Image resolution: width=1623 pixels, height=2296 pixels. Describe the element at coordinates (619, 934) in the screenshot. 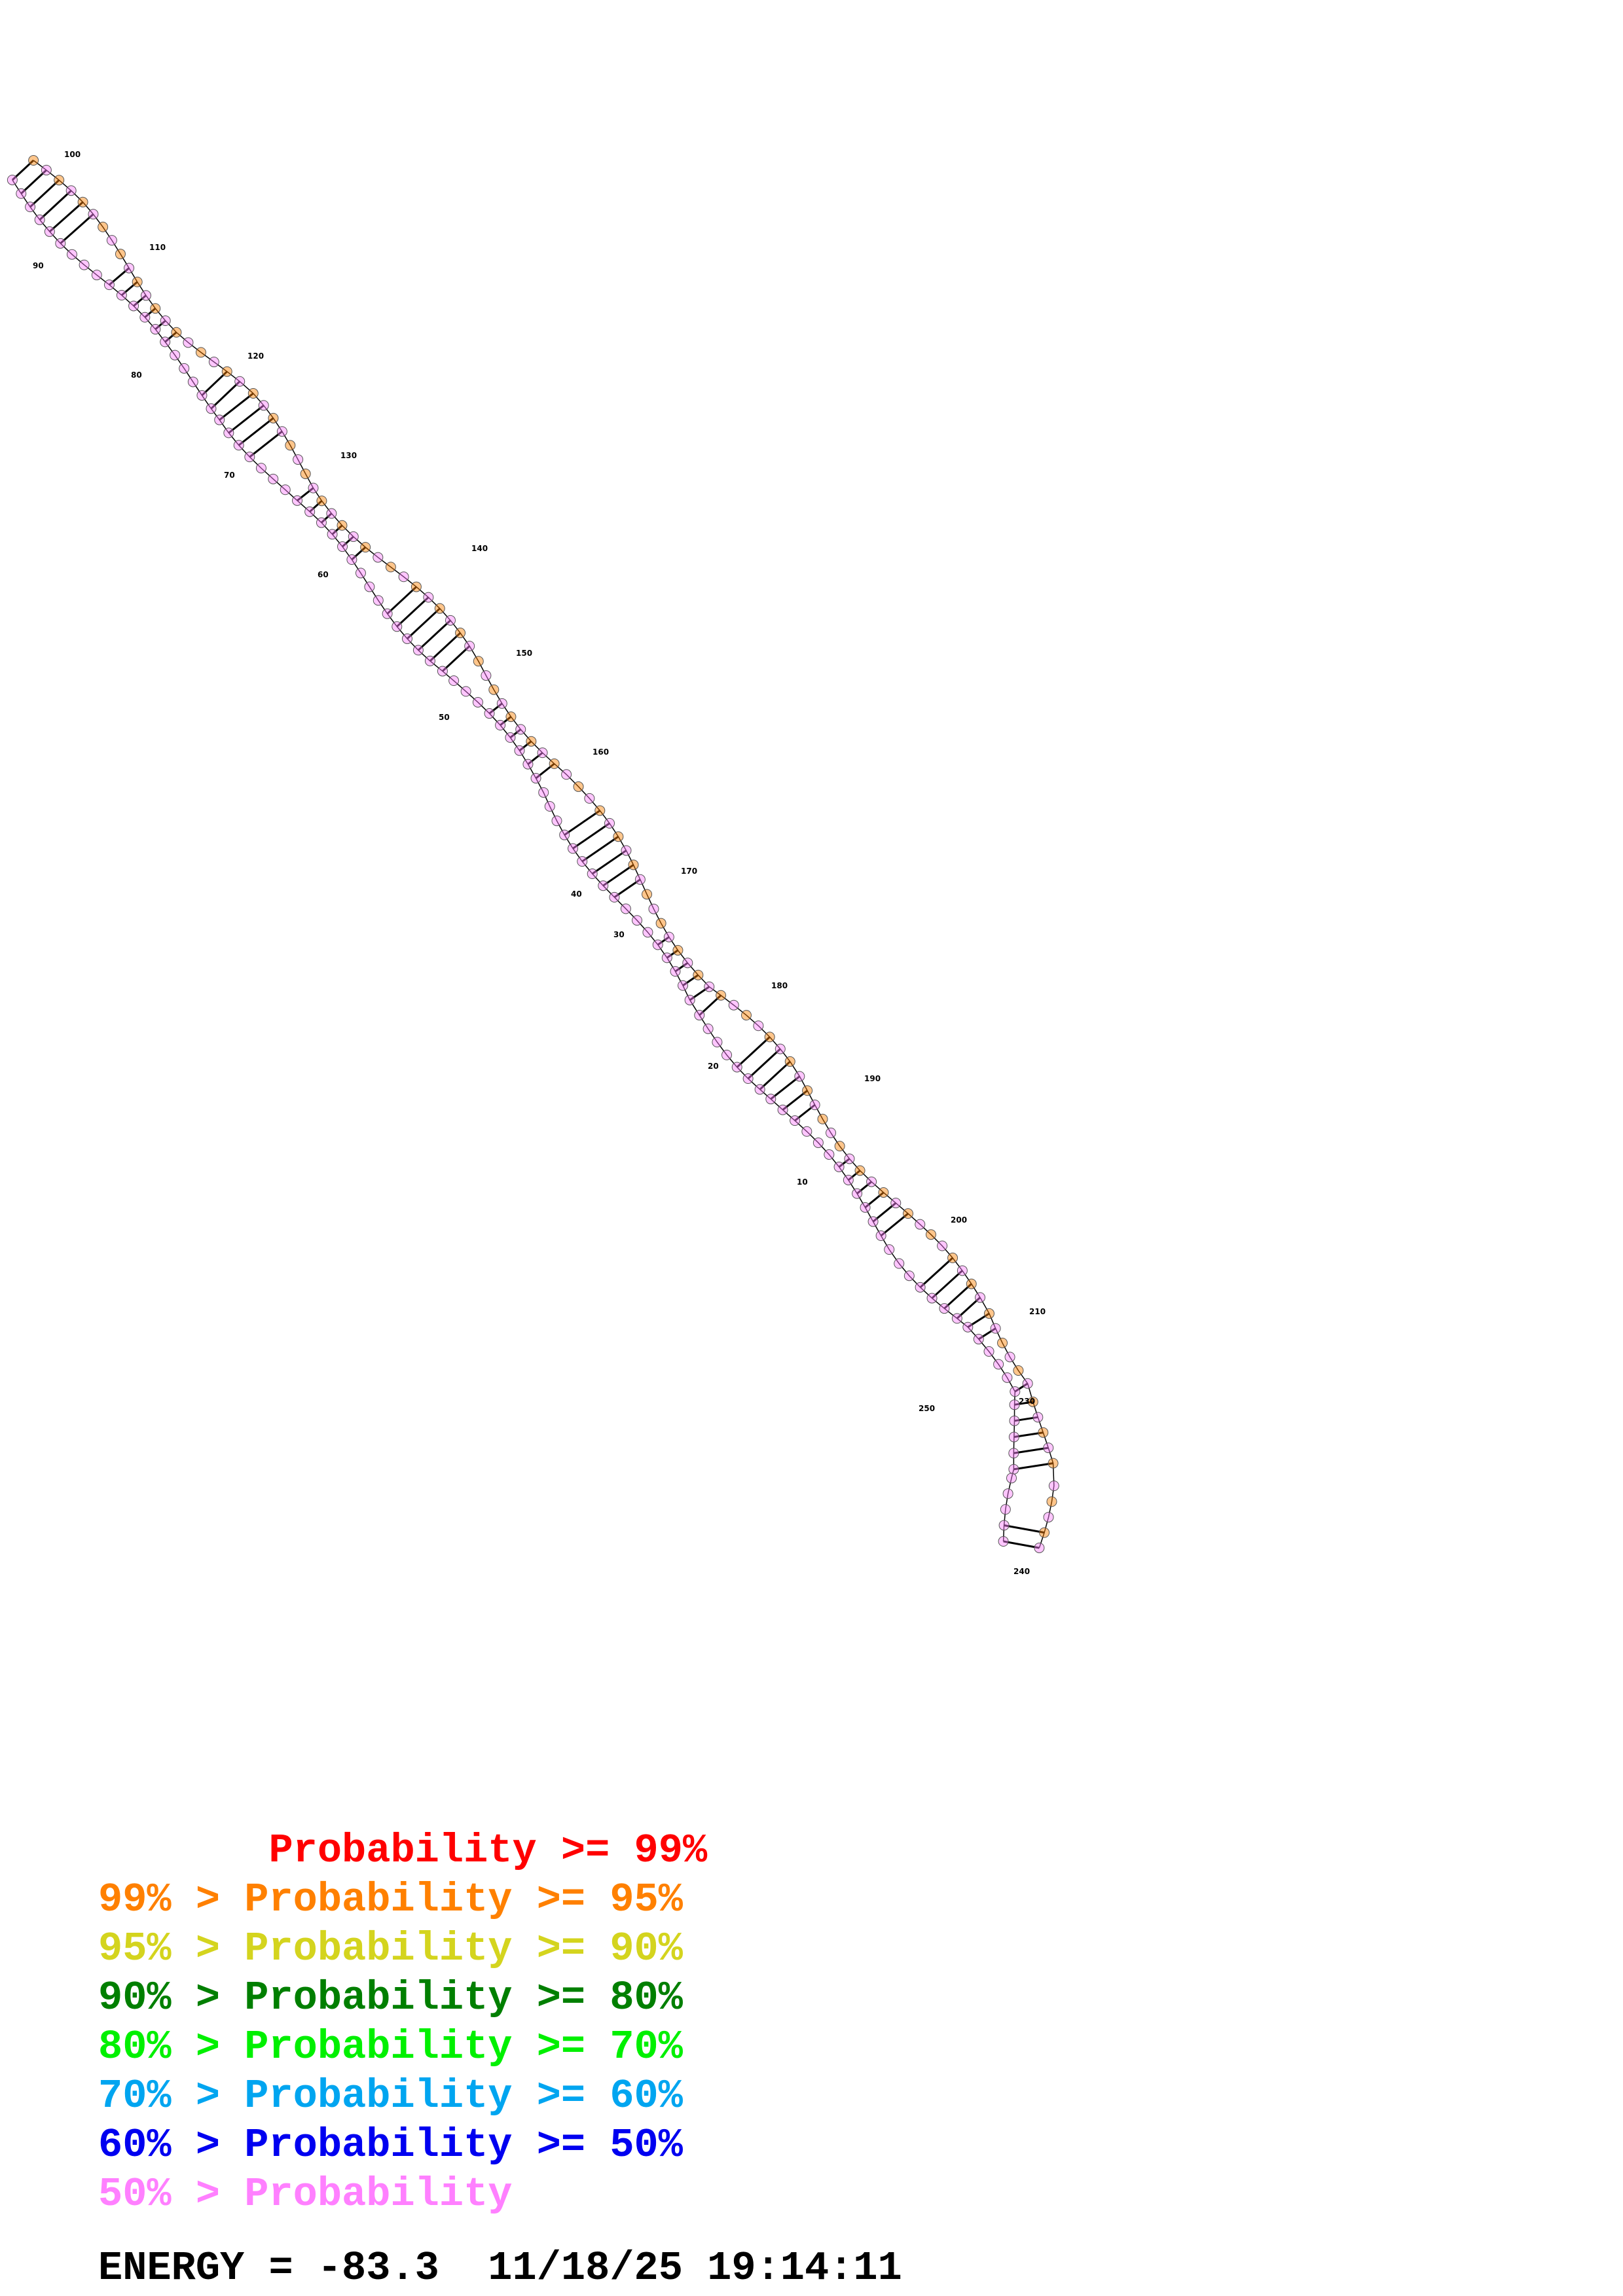

I see `position-label: 30` at that location.